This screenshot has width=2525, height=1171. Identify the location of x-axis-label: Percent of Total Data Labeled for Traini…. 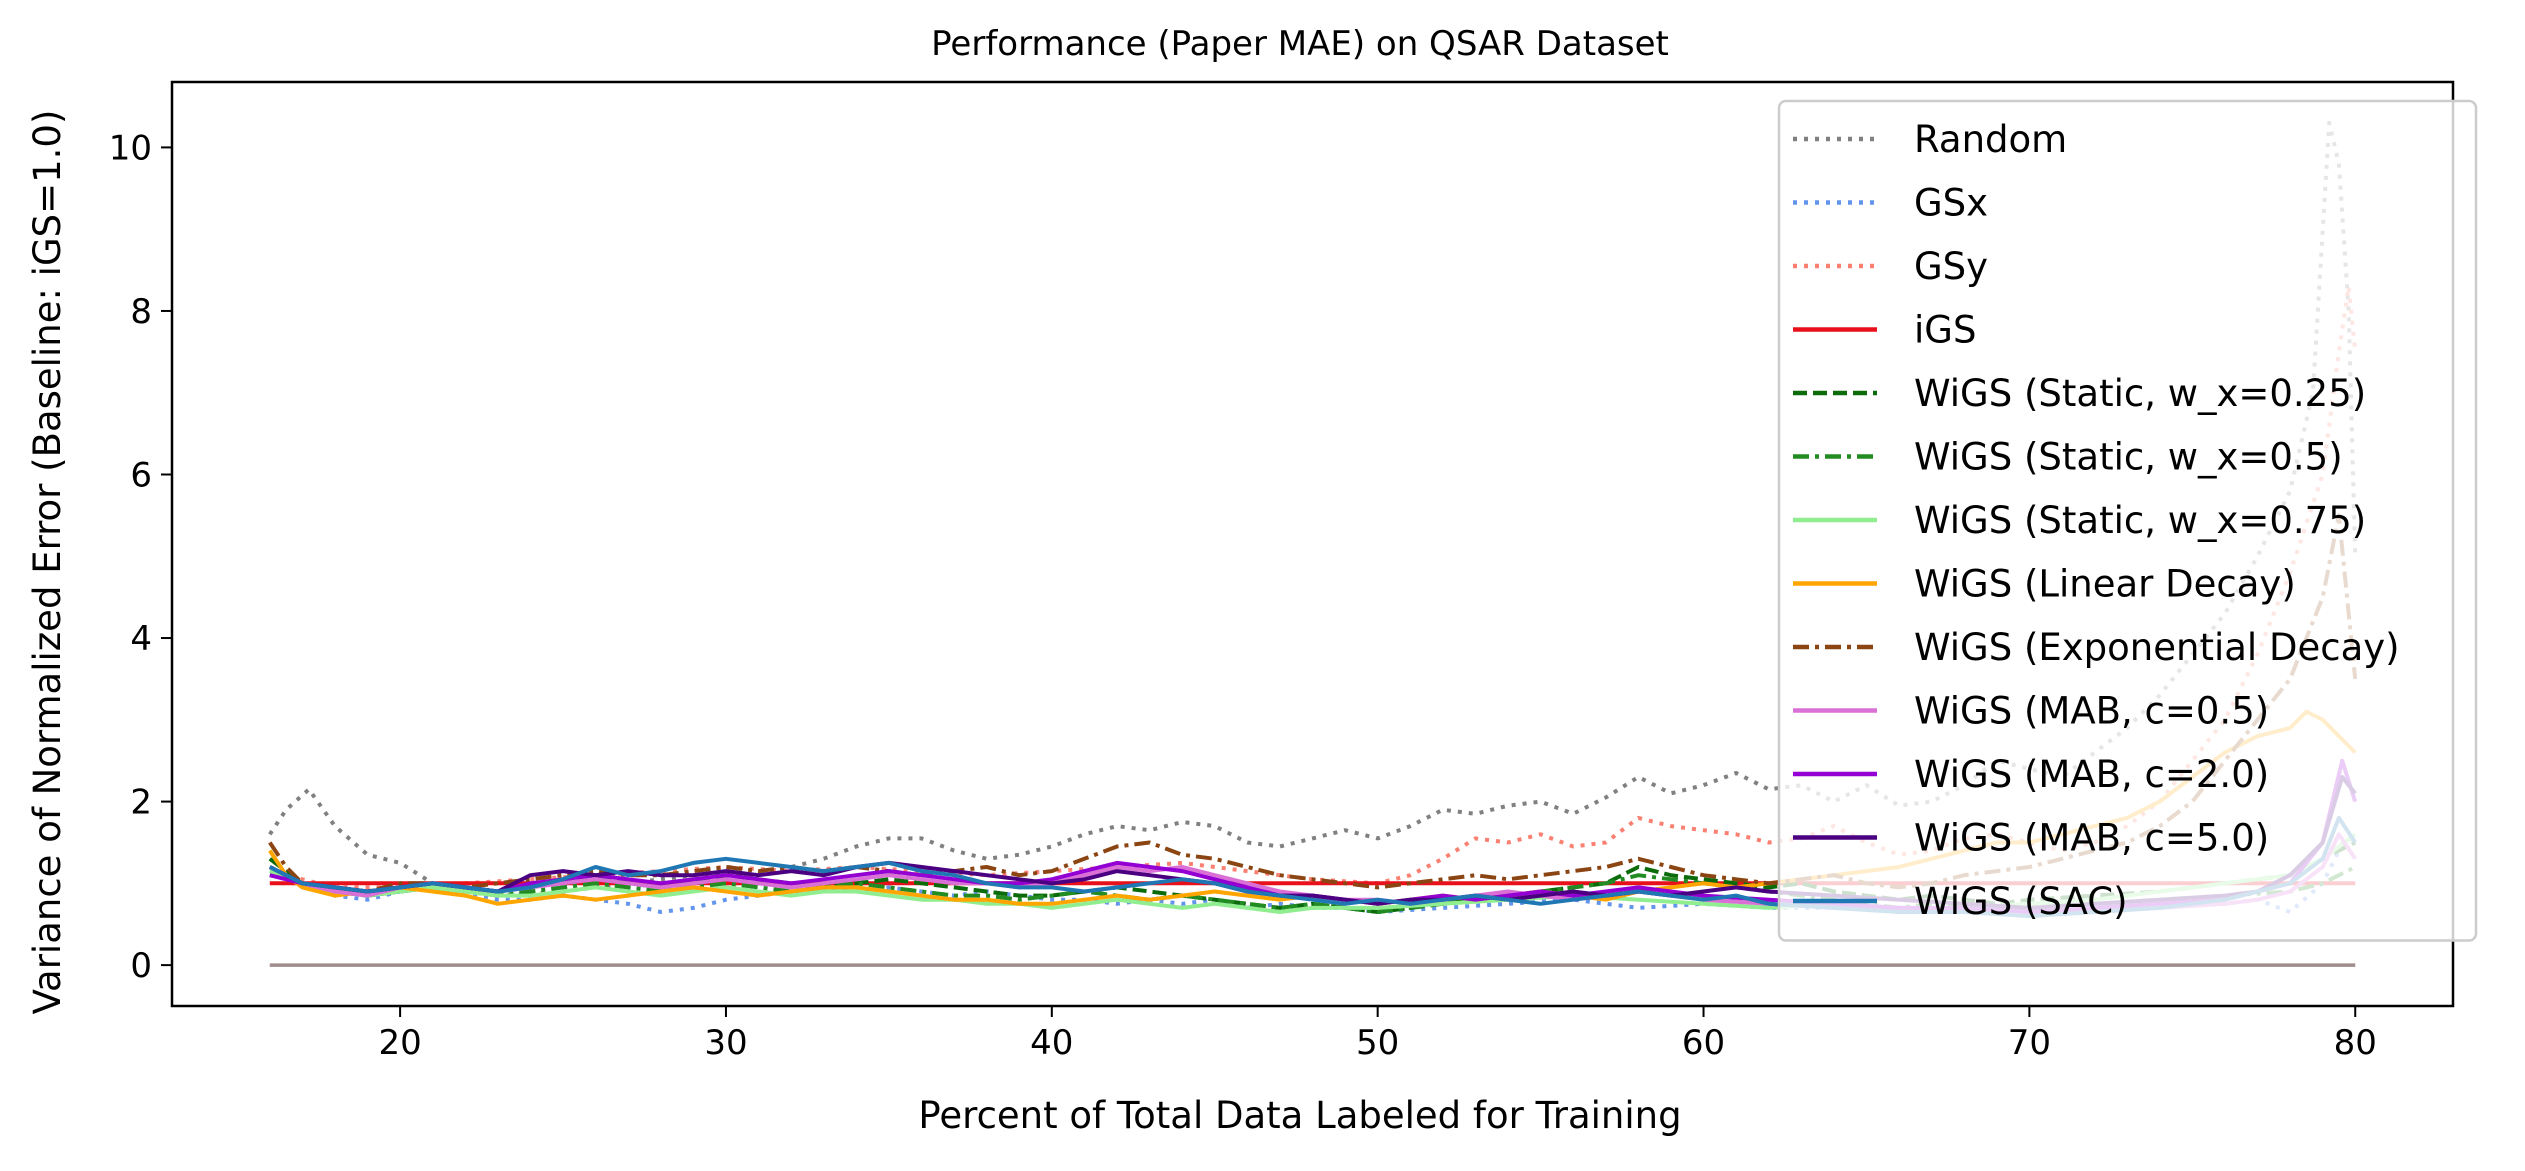
(1299, 1115).